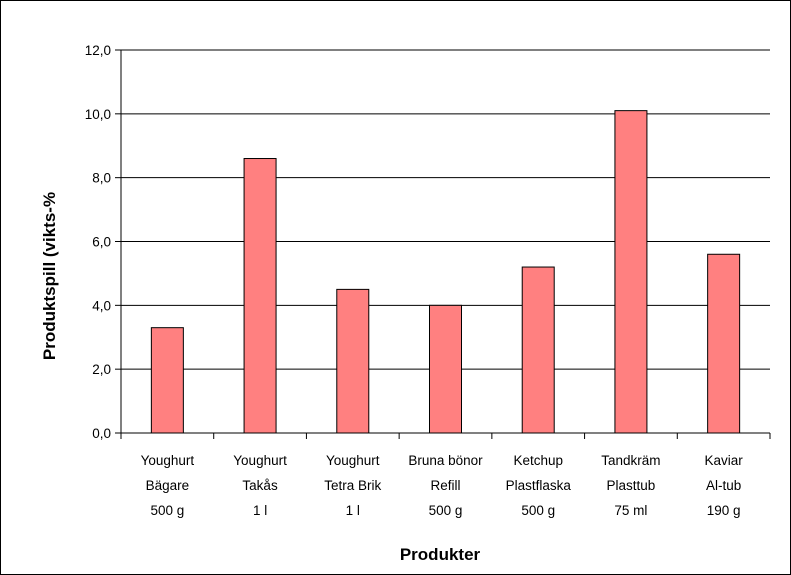  What do you see at coordinates (538, 460) in the screenshot?
I see `x-category-label: Ketchup` at bounding box center [538, 460].